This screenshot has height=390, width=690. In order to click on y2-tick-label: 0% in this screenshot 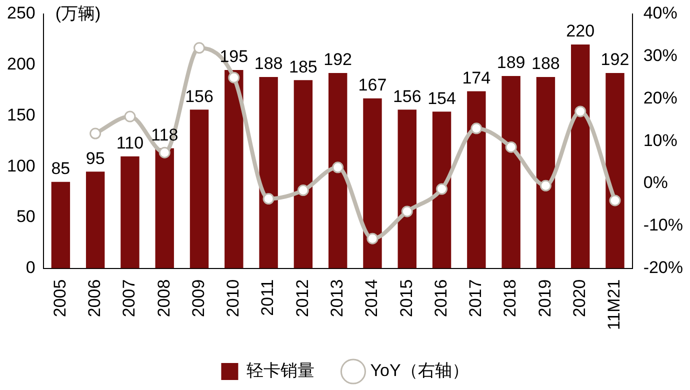, I will do `click(655, 182)`.